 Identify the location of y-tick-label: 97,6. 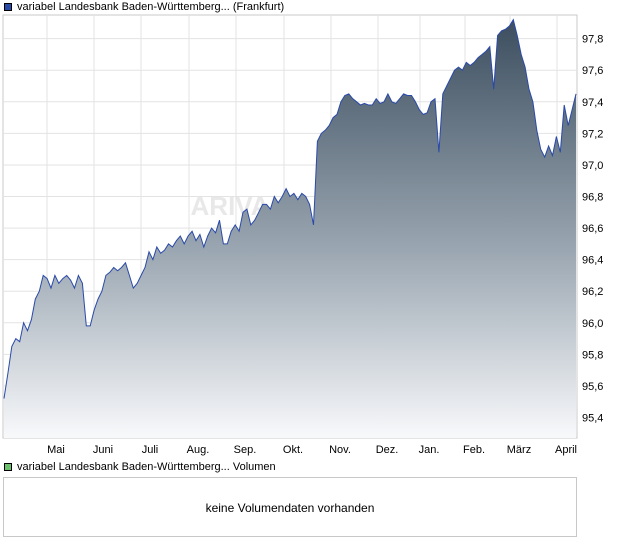
(592, 71).